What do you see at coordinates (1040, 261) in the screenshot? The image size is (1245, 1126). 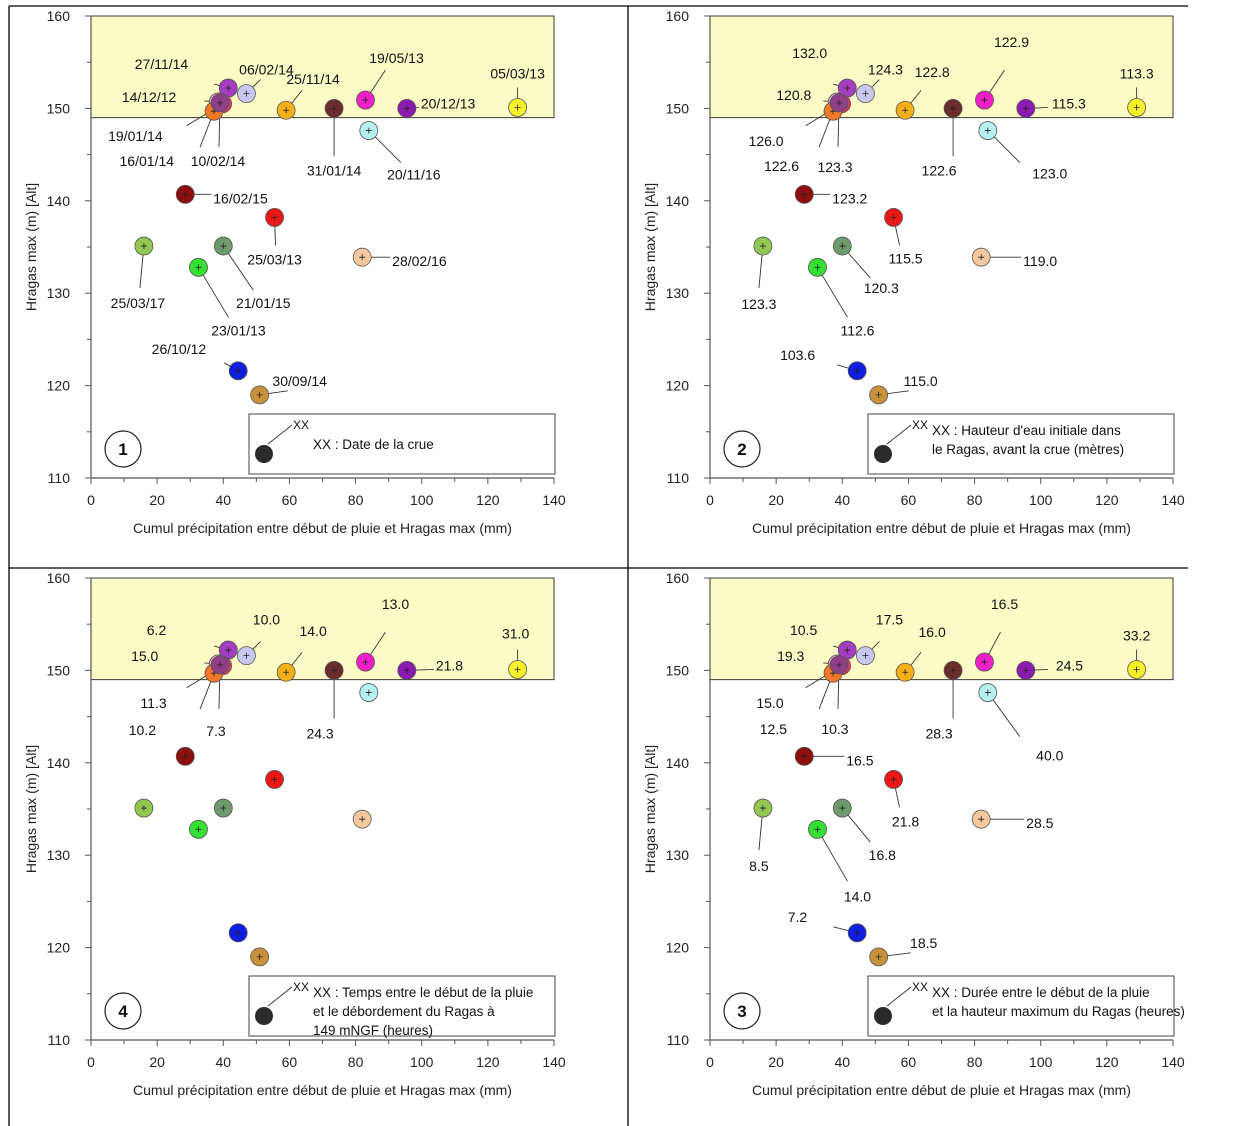 I see `point-annotation: 119.0` at bounding box center [1040, 261].